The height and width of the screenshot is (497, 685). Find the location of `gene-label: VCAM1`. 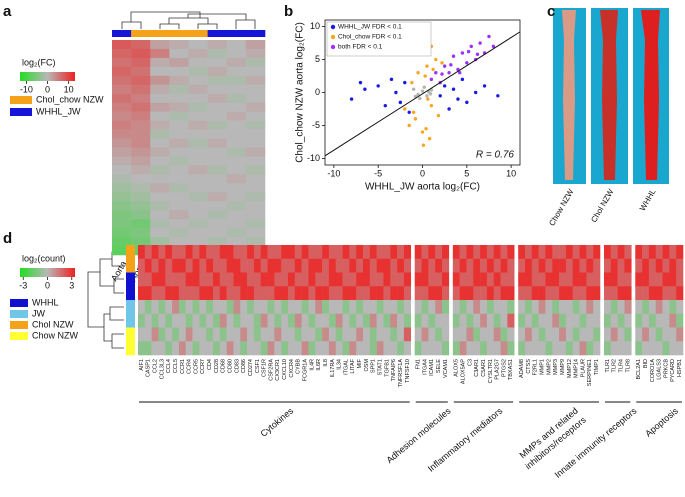

gene-label: VCAM1 is located at coordinates (446, 368).